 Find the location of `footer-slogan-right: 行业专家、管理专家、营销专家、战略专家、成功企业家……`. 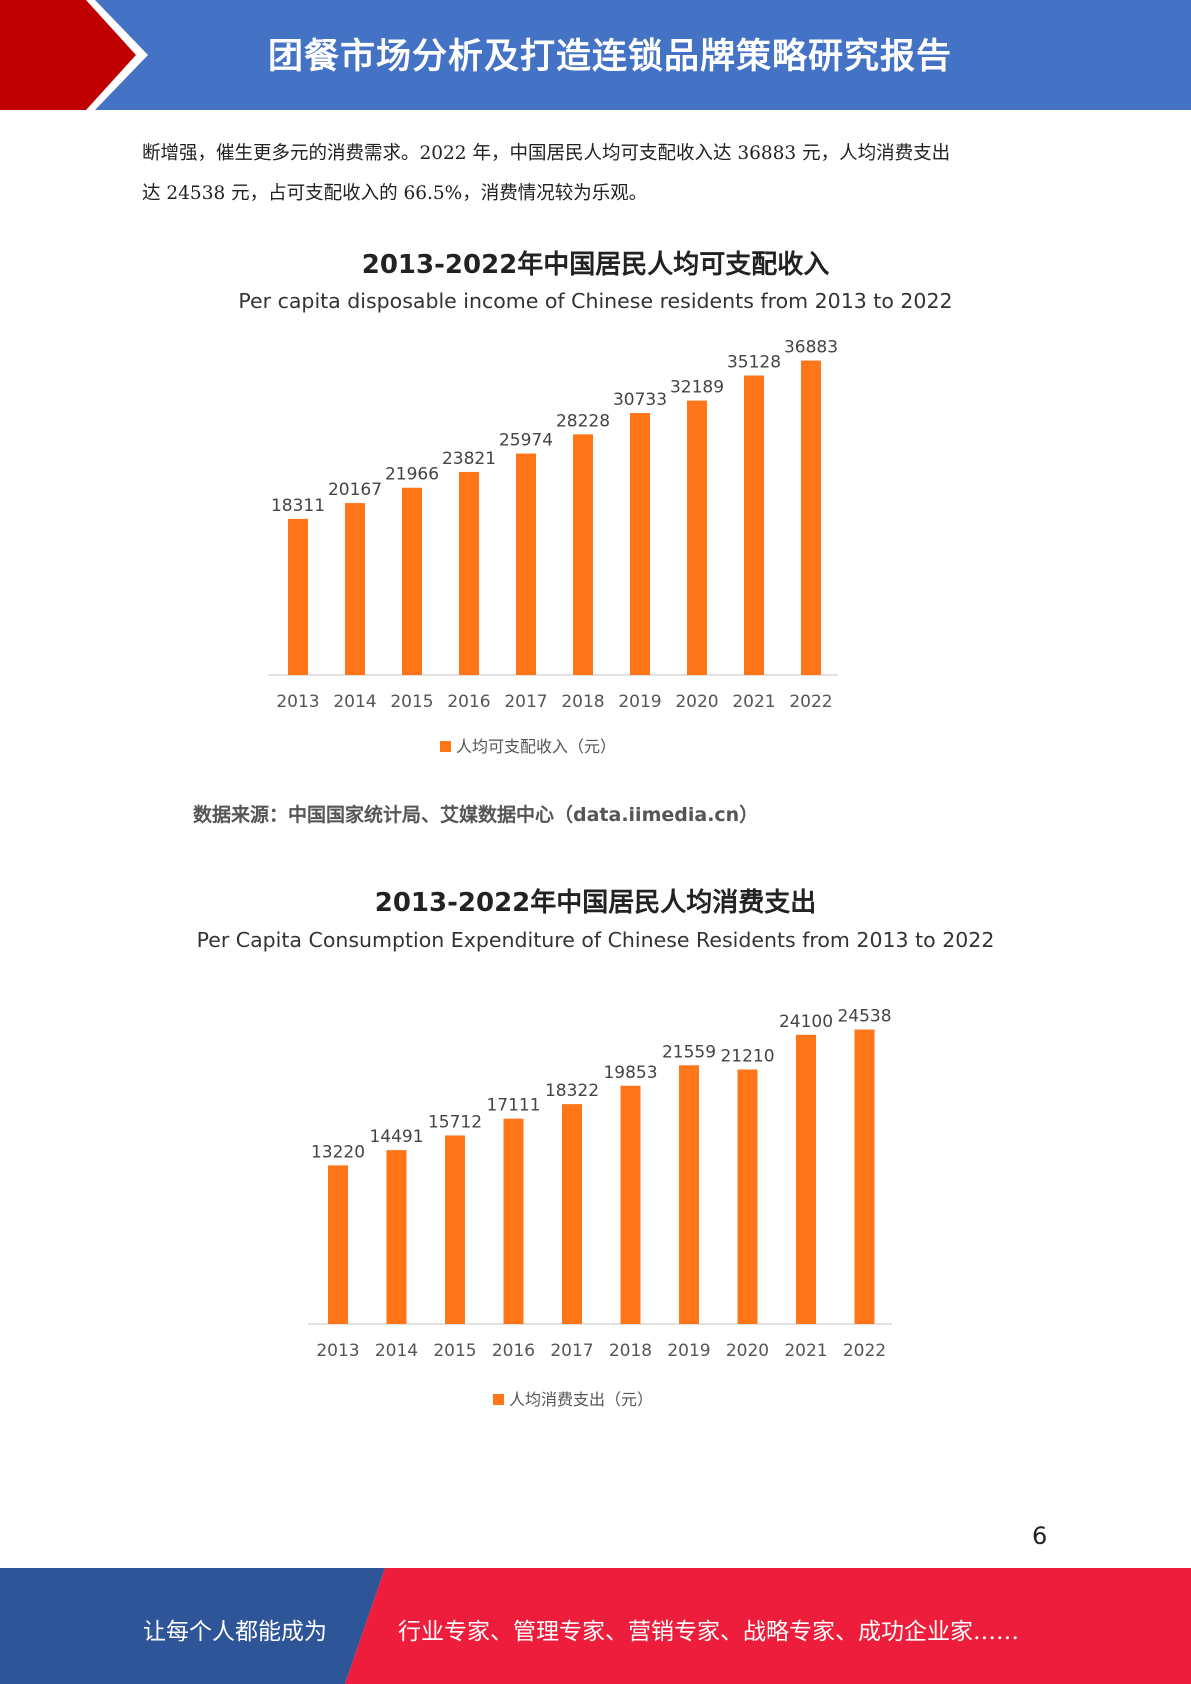

footer-slogan-right: 行业专家、管理专家、营销专家、战略专家、成功企业家…… is located at coordinates (708, 1632).